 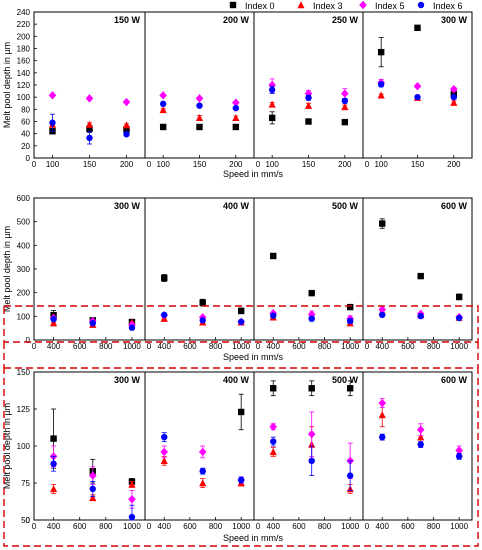 I want to click on x-tick-label-2-3-1: 600, so click(x=408, y=526).